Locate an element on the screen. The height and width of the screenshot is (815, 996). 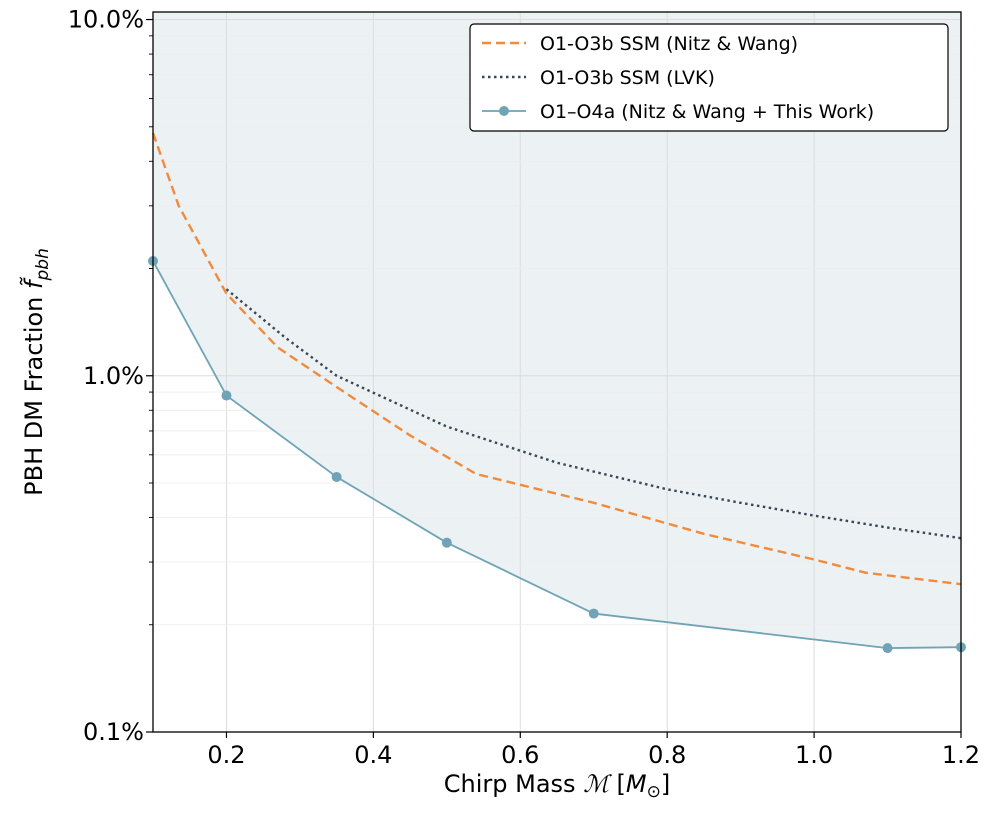
legend-label-2: O1-O3b SSM (LVK) is located at coordinates (627, 78).